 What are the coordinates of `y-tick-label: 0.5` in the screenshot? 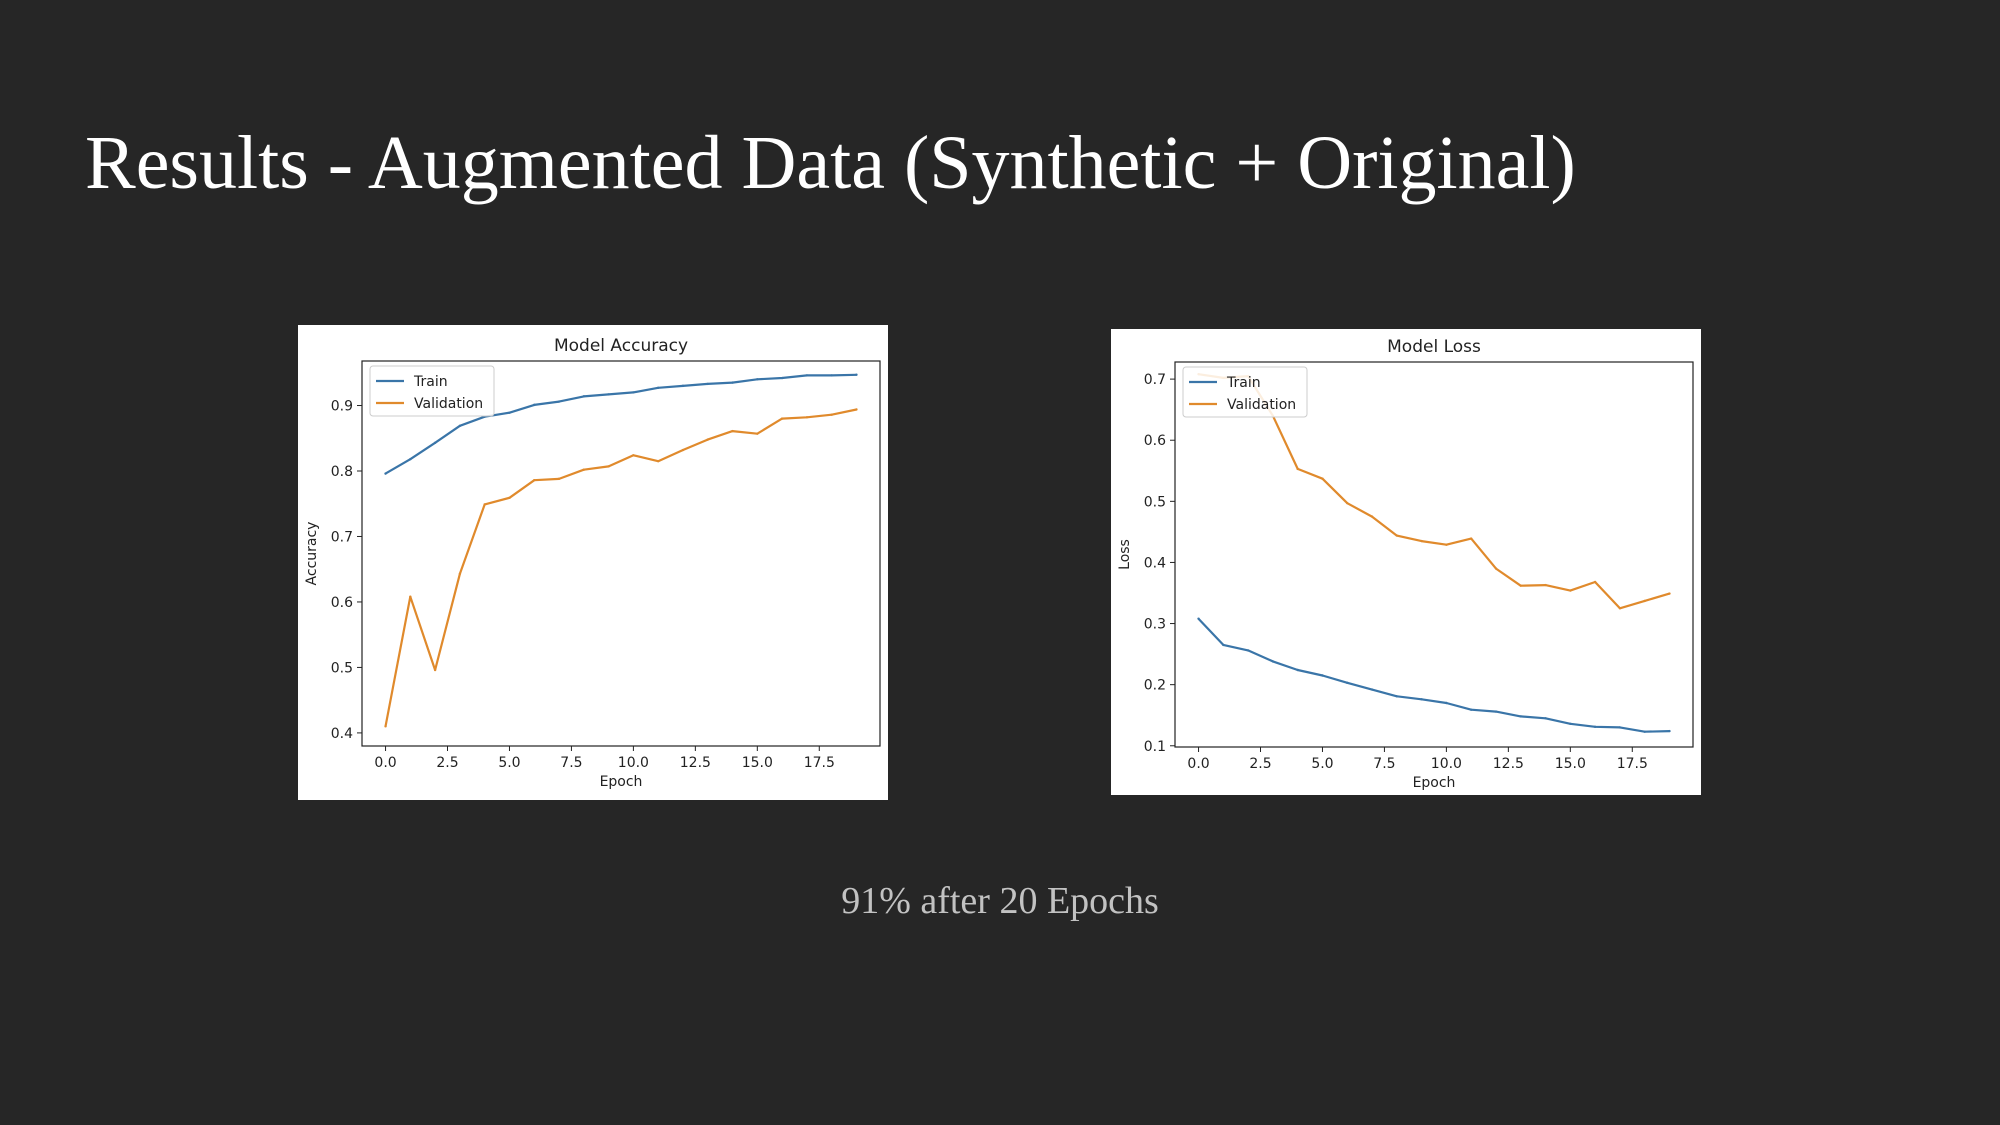 It's located at (1155, 502).